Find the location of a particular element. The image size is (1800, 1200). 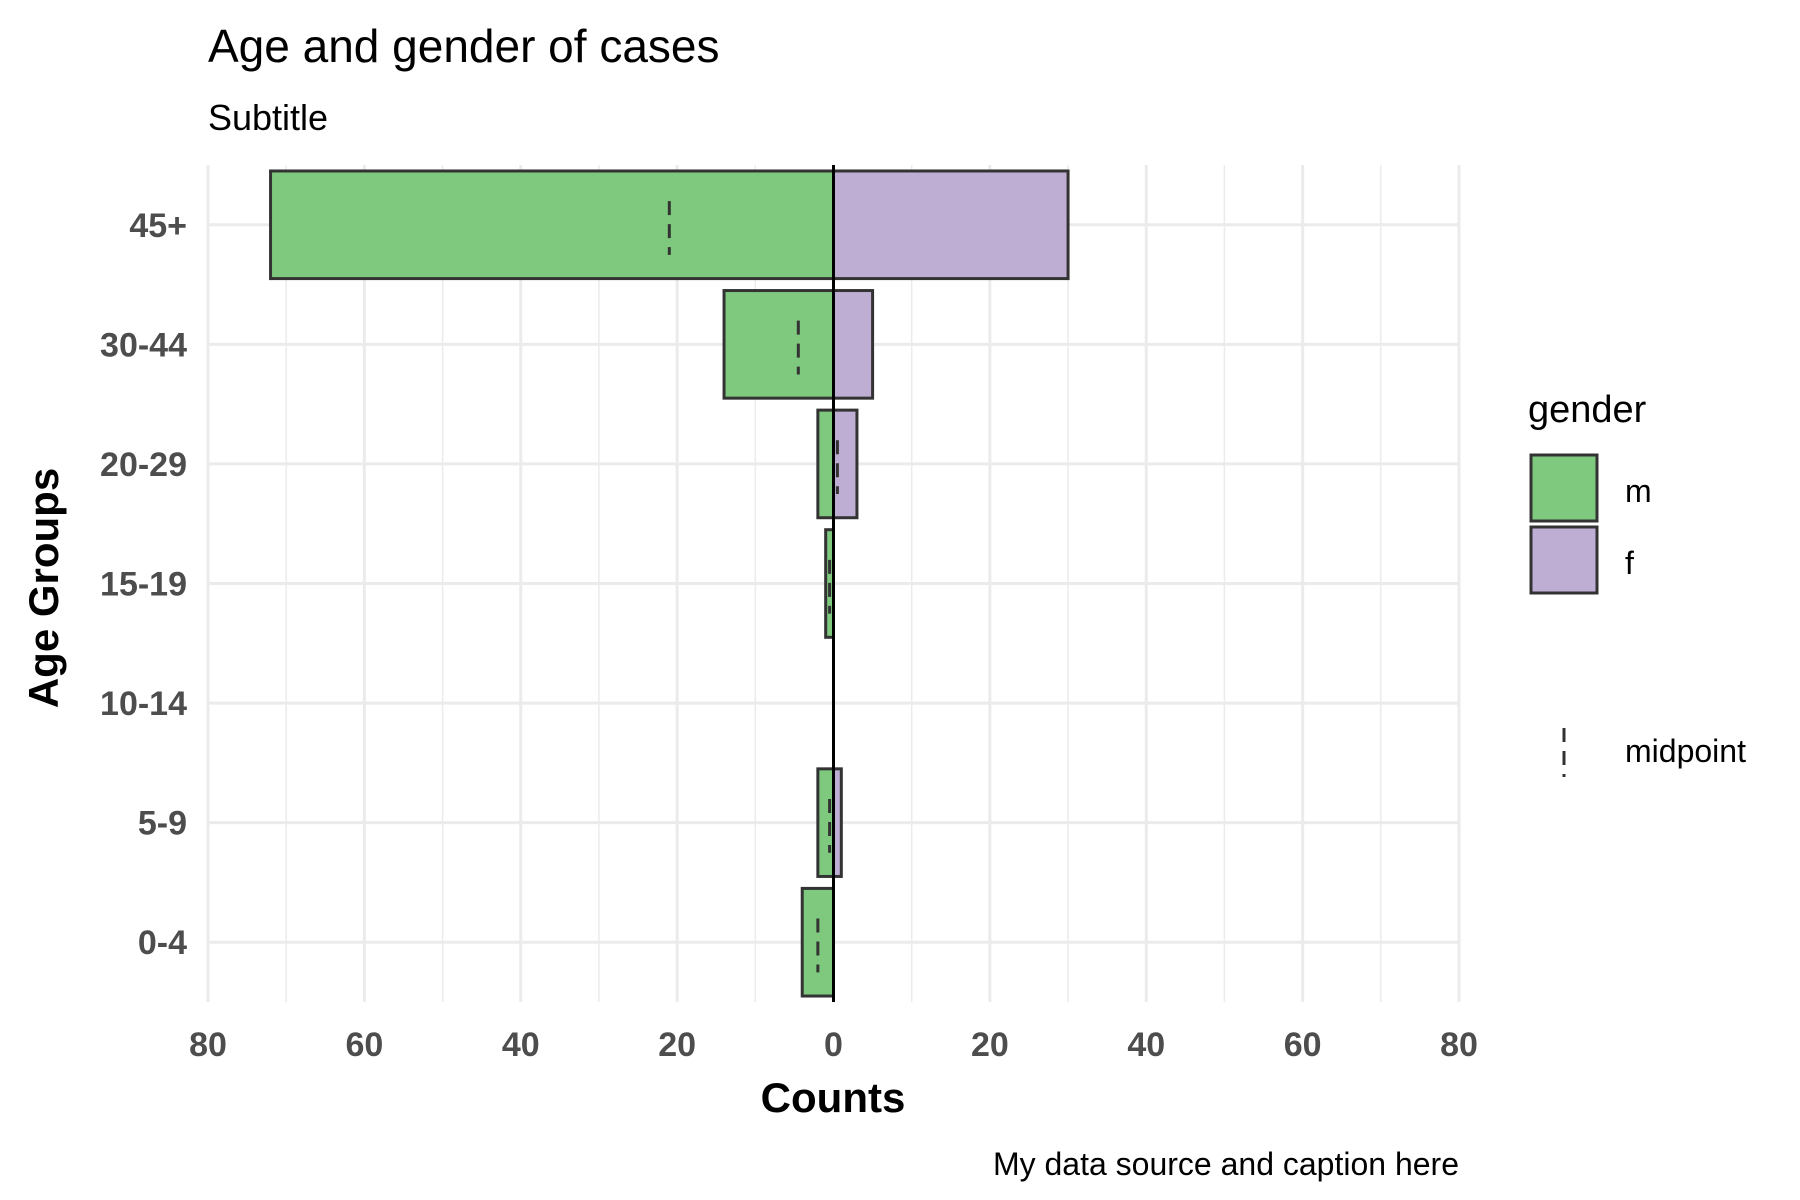

y-tick-label: 10-14 is located at coordinates (143, 704).